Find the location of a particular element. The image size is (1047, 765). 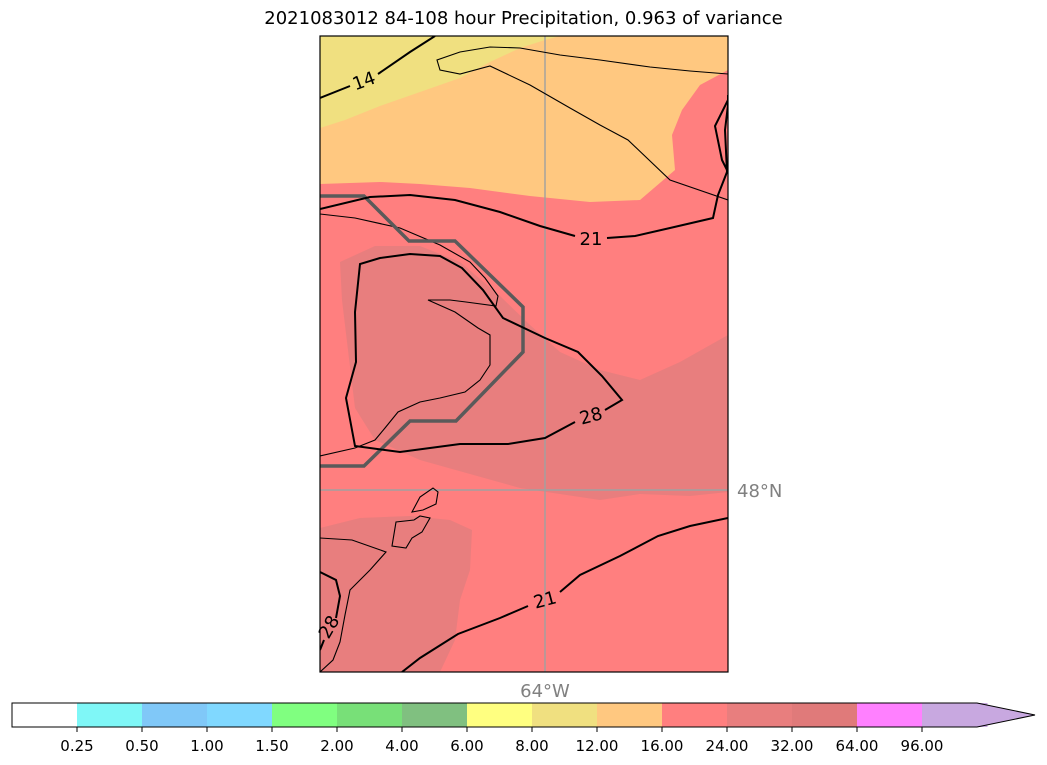

colorbar-tick-label: 6.00 is located at coordinates (467, 746).